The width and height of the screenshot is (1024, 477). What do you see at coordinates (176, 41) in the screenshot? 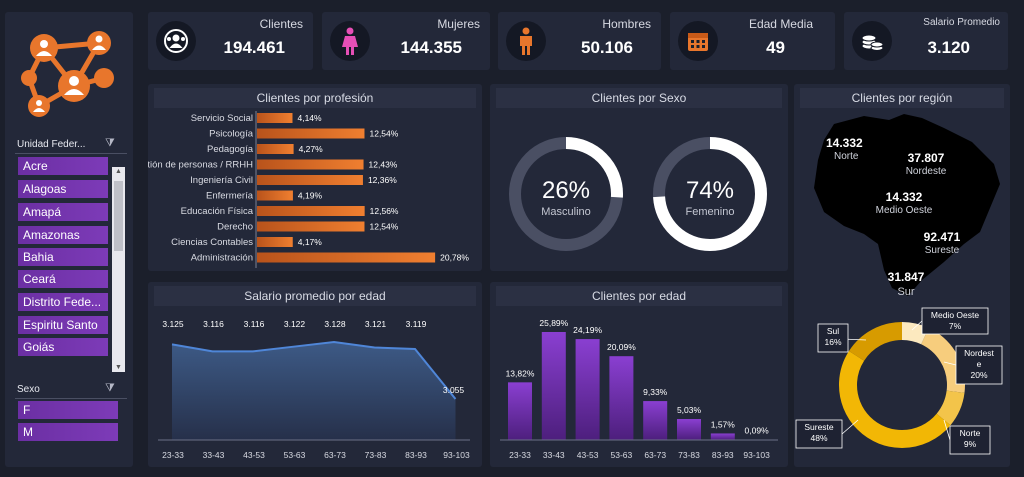
I see `users-circle-icon` at bounding box center [176, 41].